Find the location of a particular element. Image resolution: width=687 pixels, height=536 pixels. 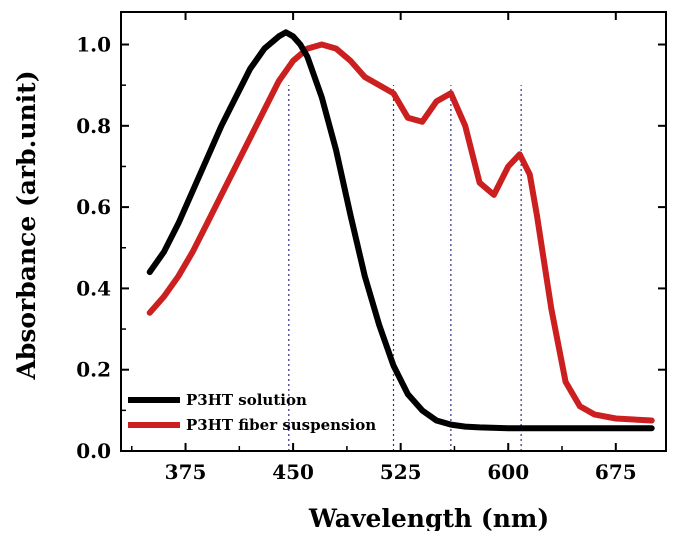

y-tick-label: 0.2 is located at coordinates (93, 370).